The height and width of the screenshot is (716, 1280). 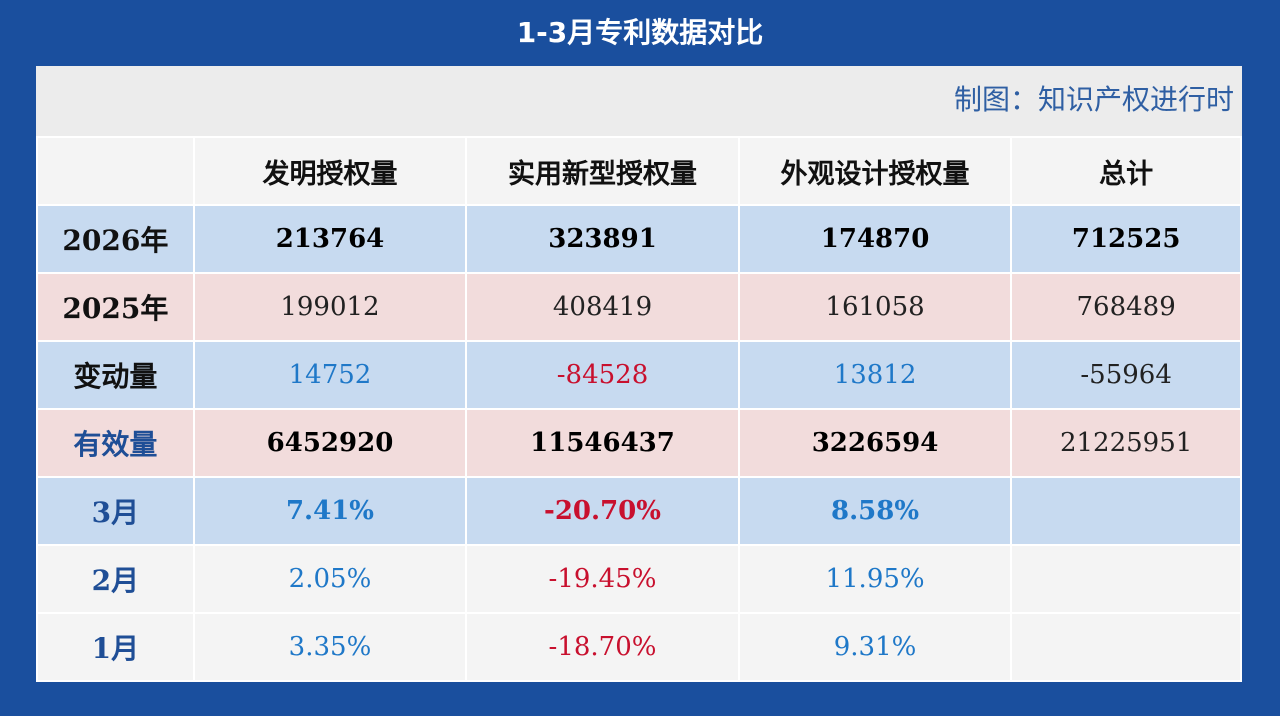 What do you see at coordinates (115, 239) in the screenshot?
I see `row-label: 2026年` at bounding box center [115, 239].